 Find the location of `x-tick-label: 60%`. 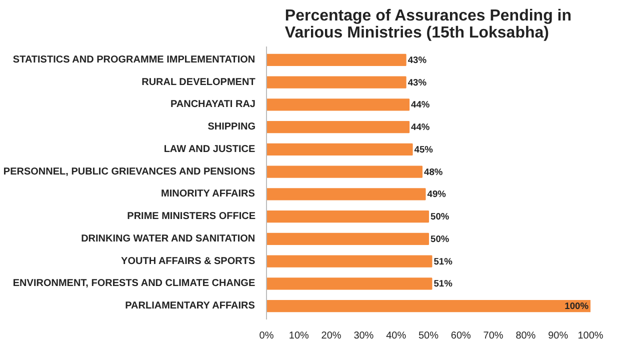

x-tick-label: 60% is located at coordinates (461, 336).